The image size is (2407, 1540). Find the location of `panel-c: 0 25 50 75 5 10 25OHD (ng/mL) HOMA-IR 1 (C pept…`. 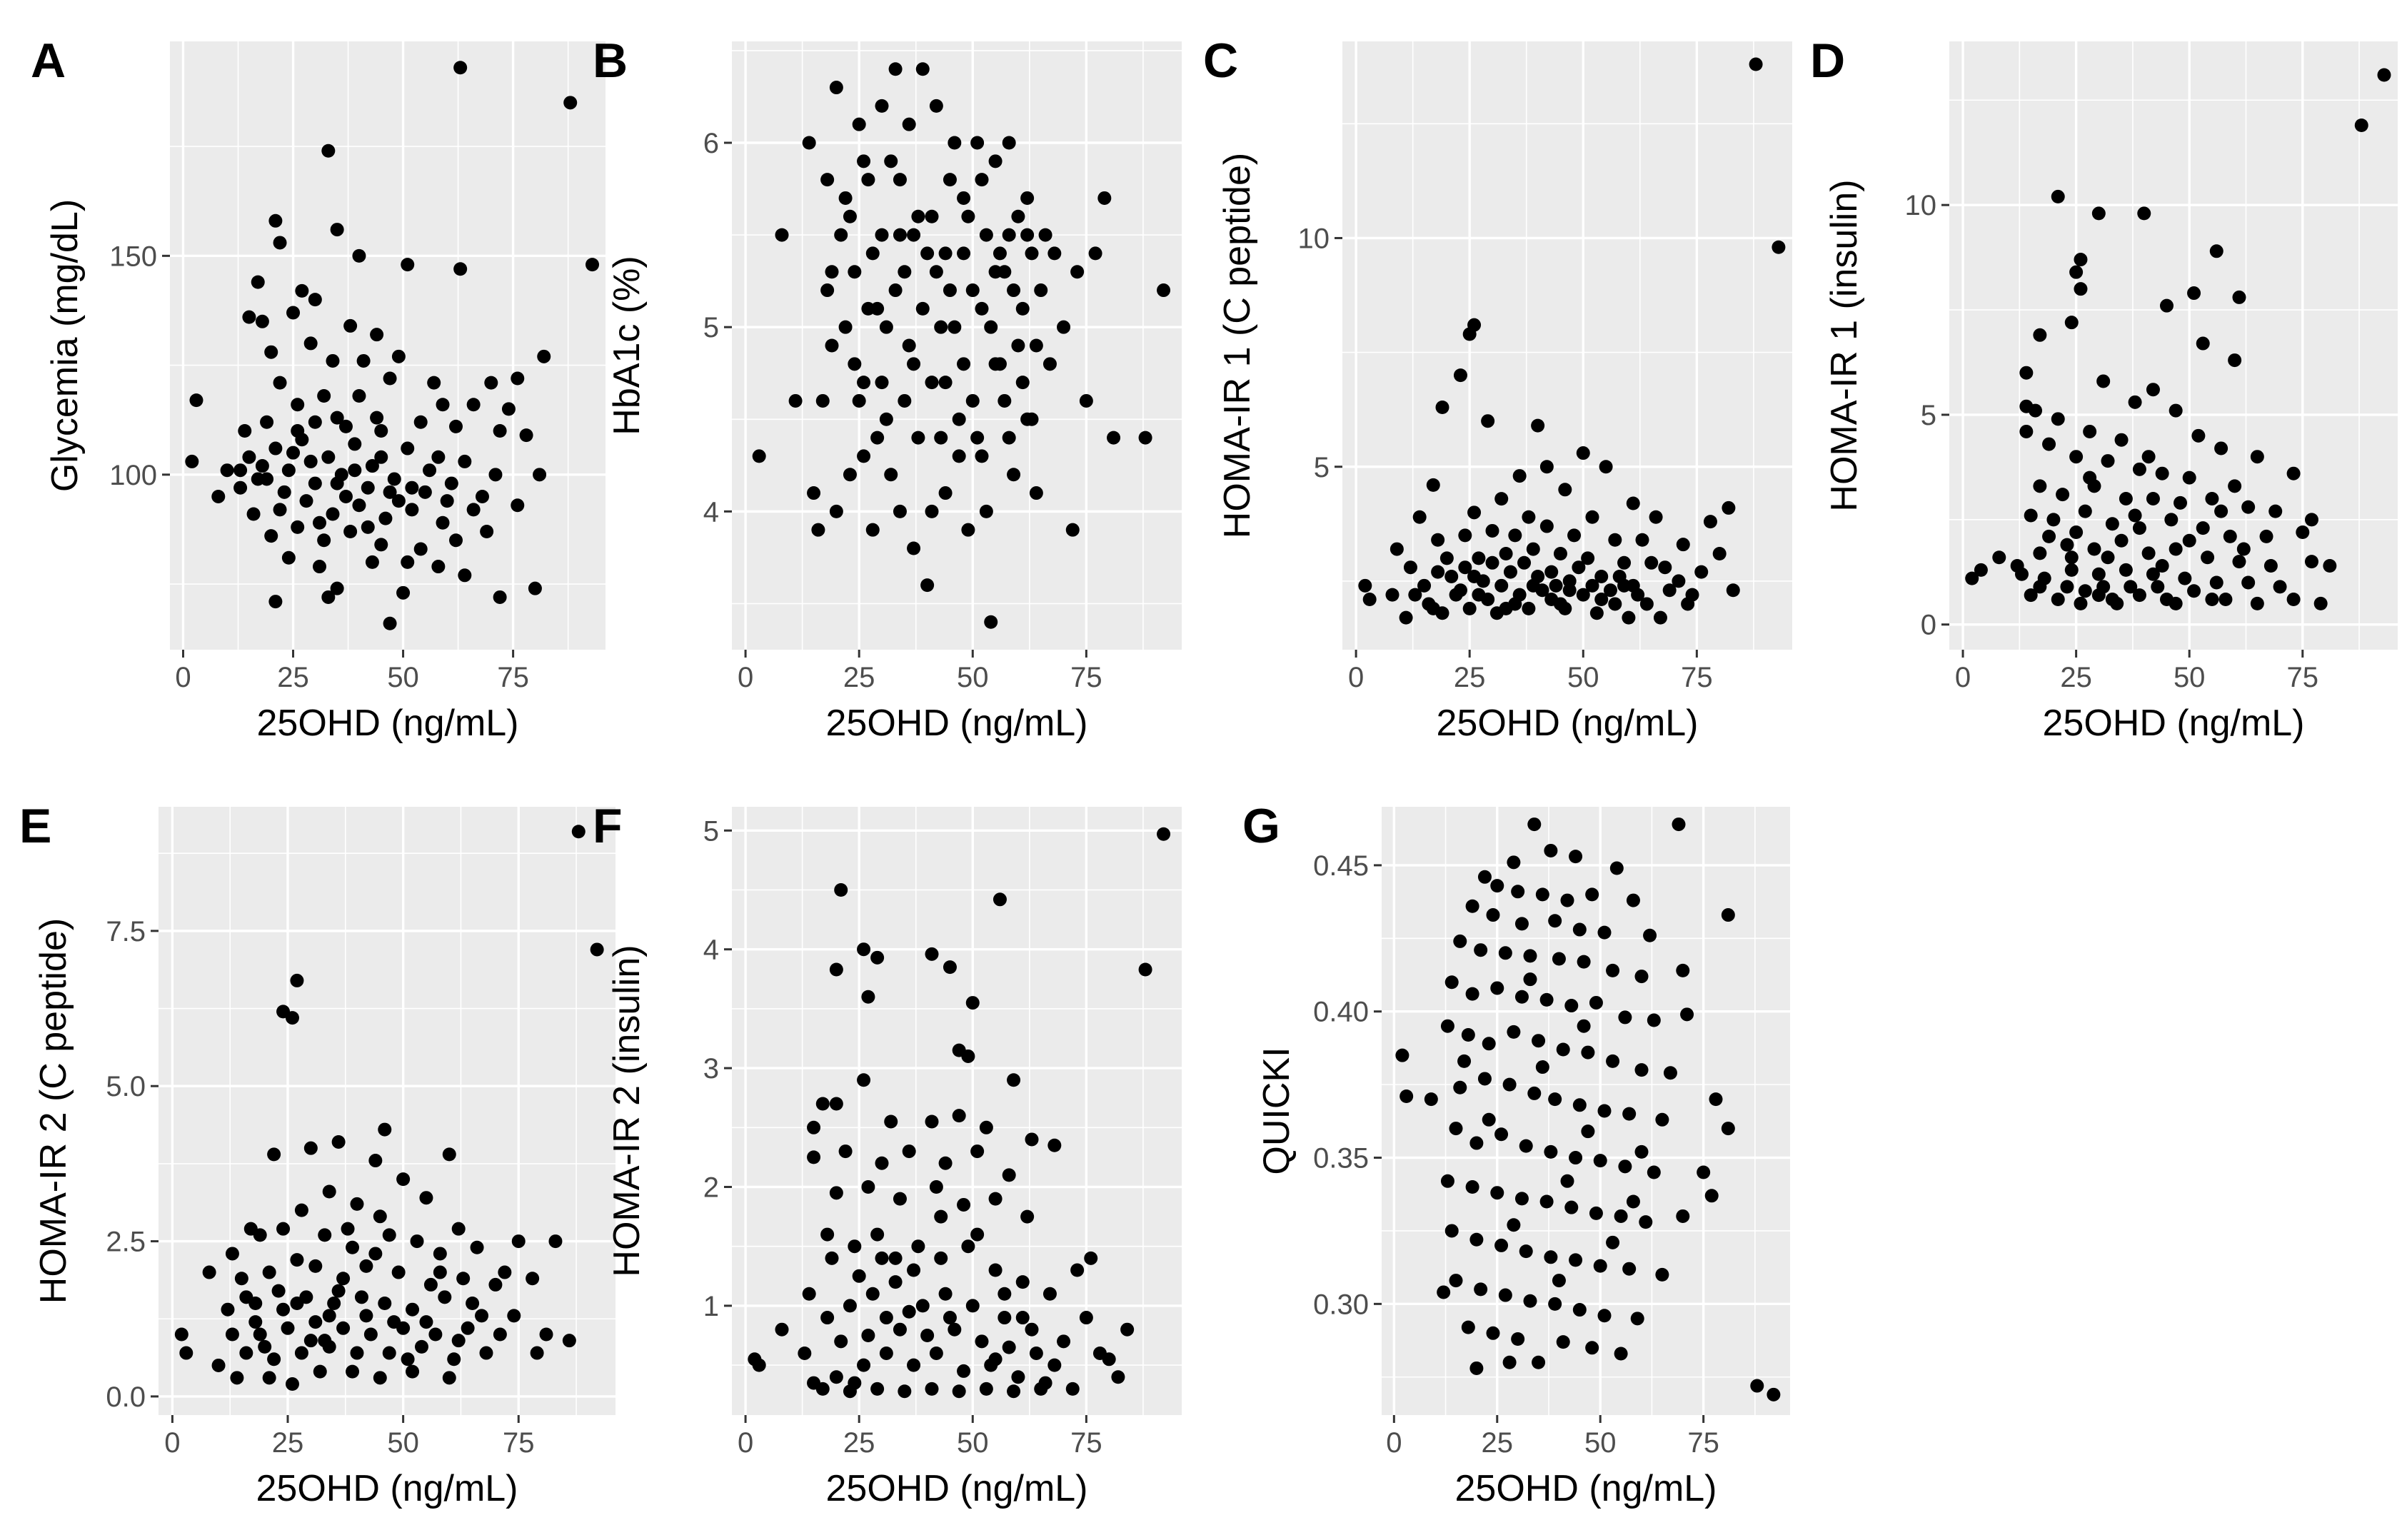

panel-c: 0 25 50 75 5 10 25OHD (ng/mL) HOMA-IR 1 (C pept… is located at coordinates (1497, 389).